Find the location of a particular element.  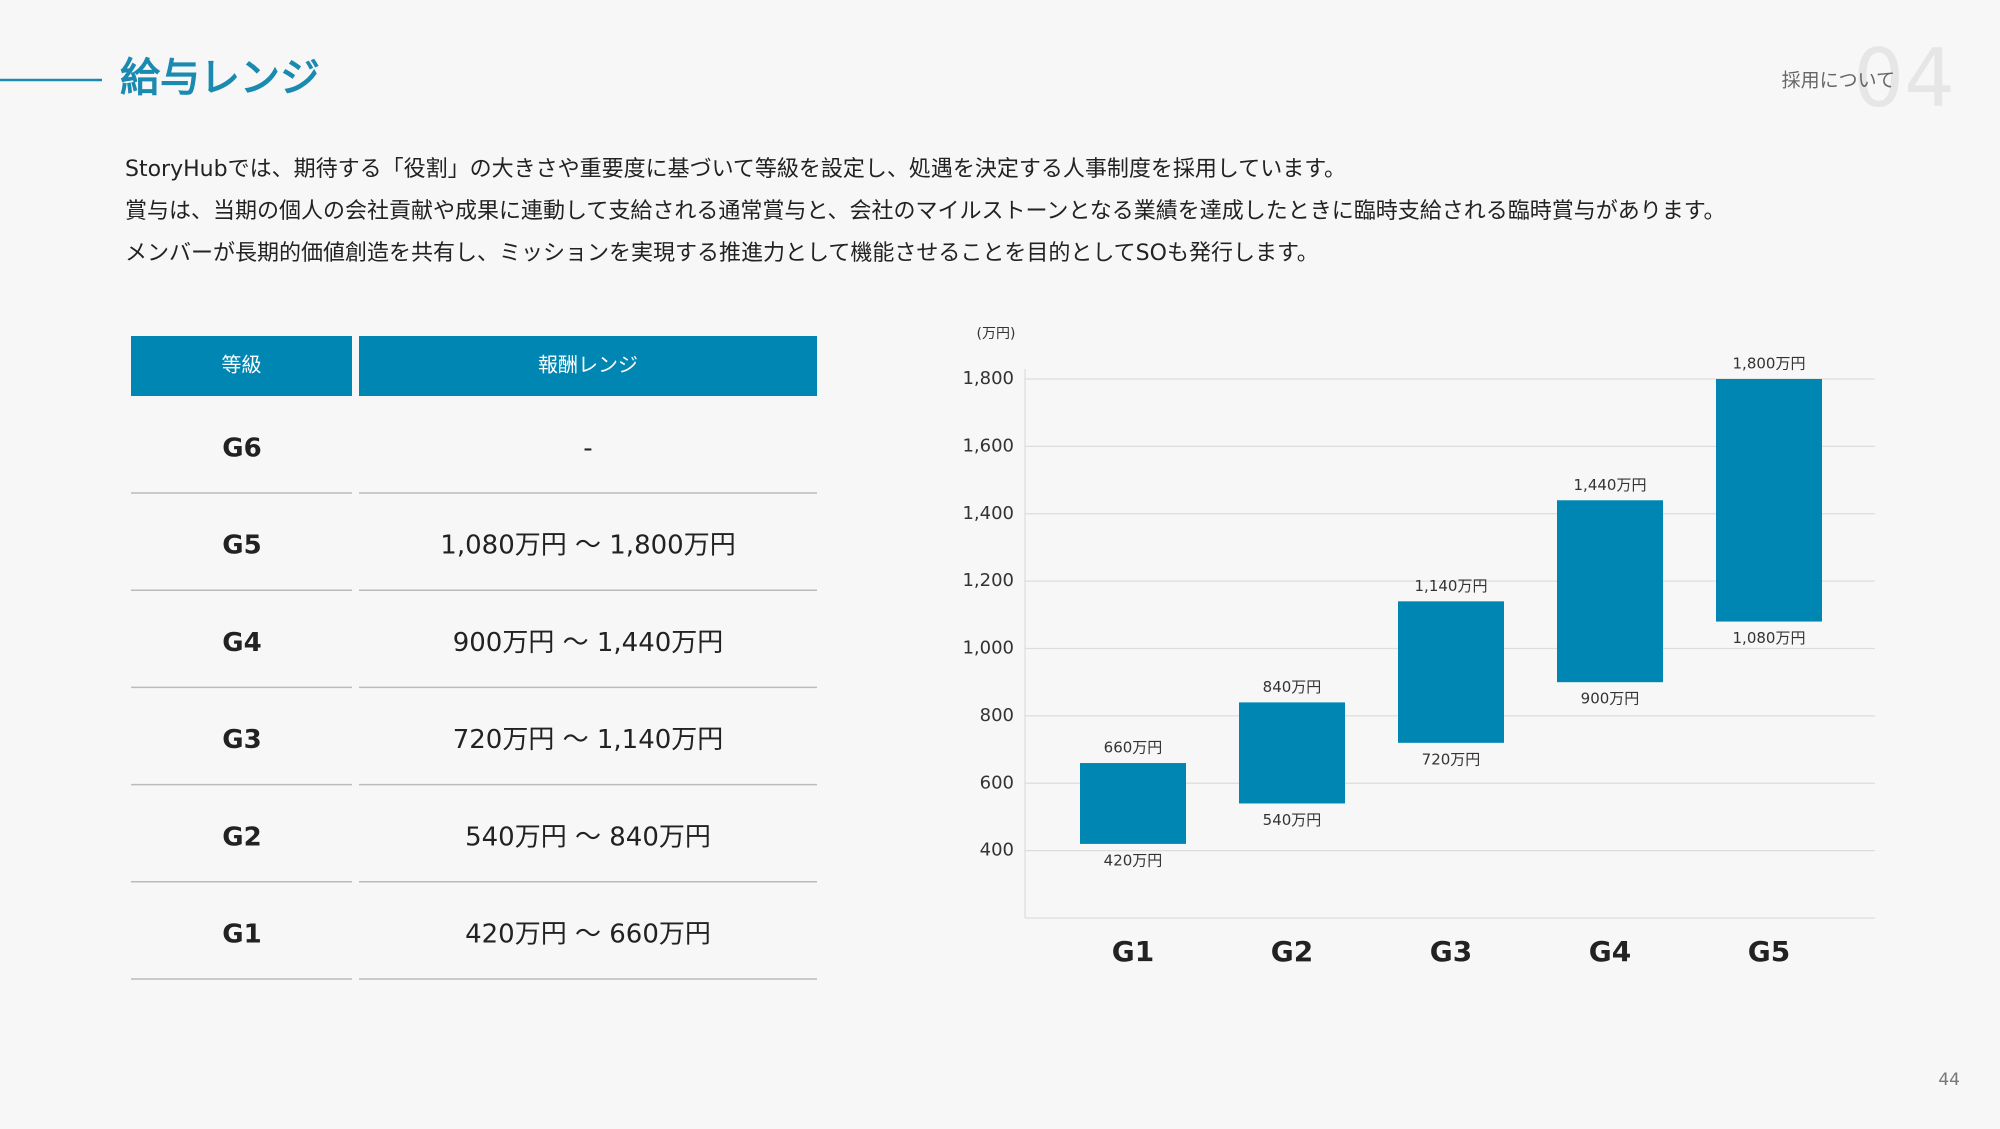

table-header-text: 等級 is located at coordinates (242, 365).